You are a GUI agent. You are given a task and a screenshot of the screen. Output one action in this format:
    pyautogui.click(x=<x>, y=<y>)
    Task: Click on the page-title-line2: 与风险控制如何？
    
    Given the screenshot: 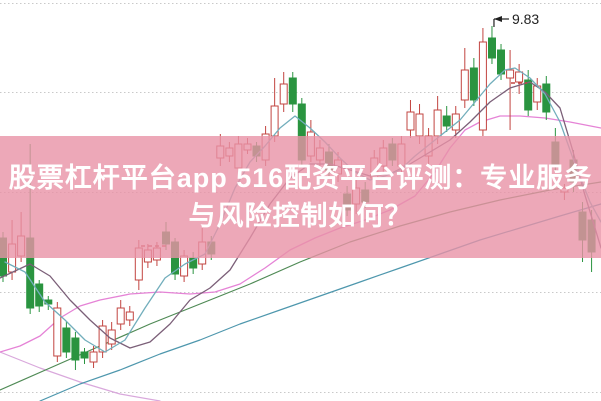 What is the action you would take?
    pyautogui.click(x=300, y=216)
    